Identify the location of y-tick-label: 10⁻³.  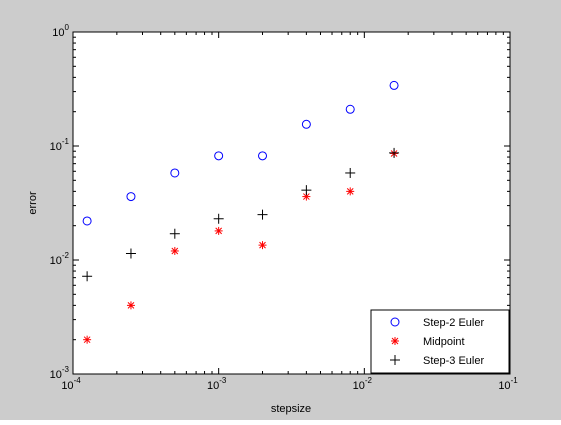
(60, 373).